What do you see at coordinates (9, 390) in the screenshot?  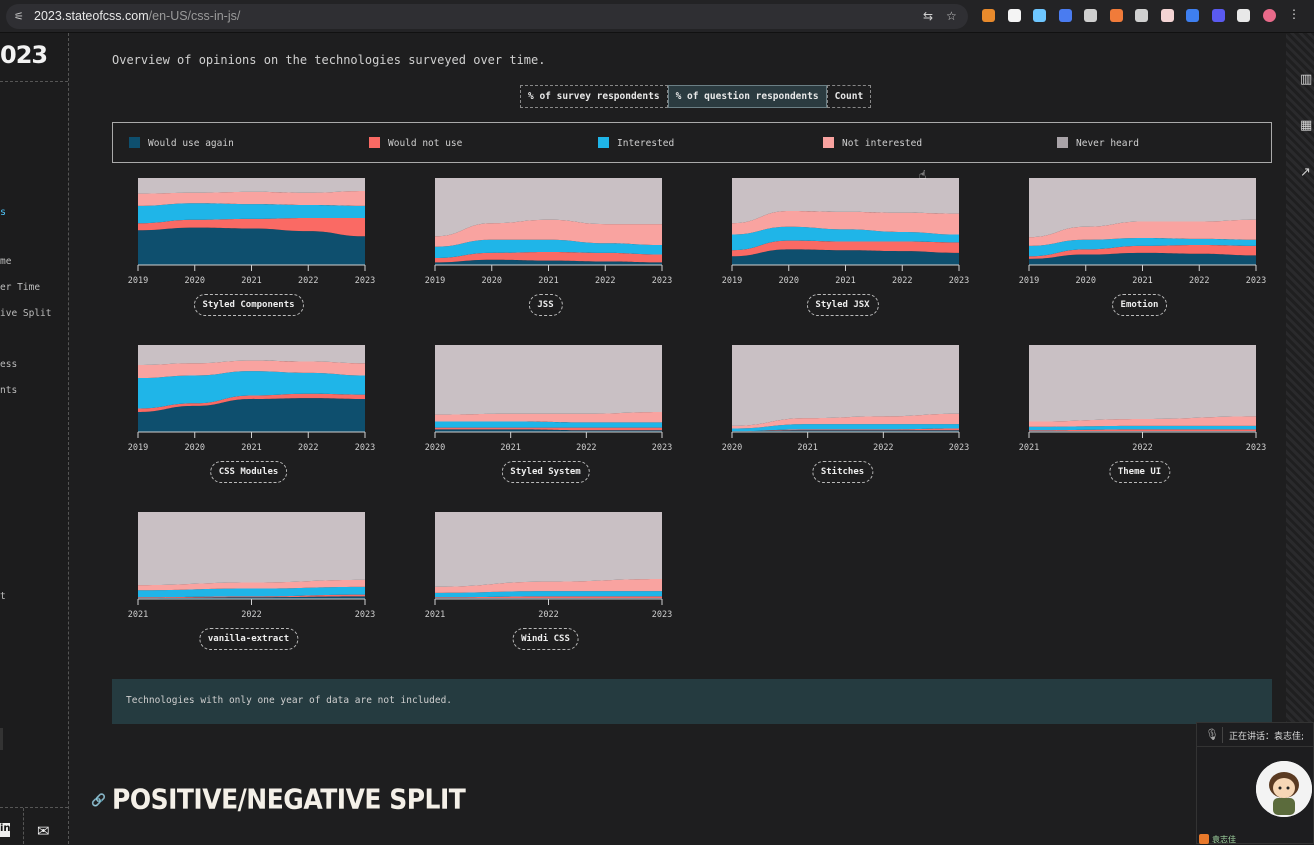 I see `sidebar-item-comments: nts` at bounding box center [9, 390].